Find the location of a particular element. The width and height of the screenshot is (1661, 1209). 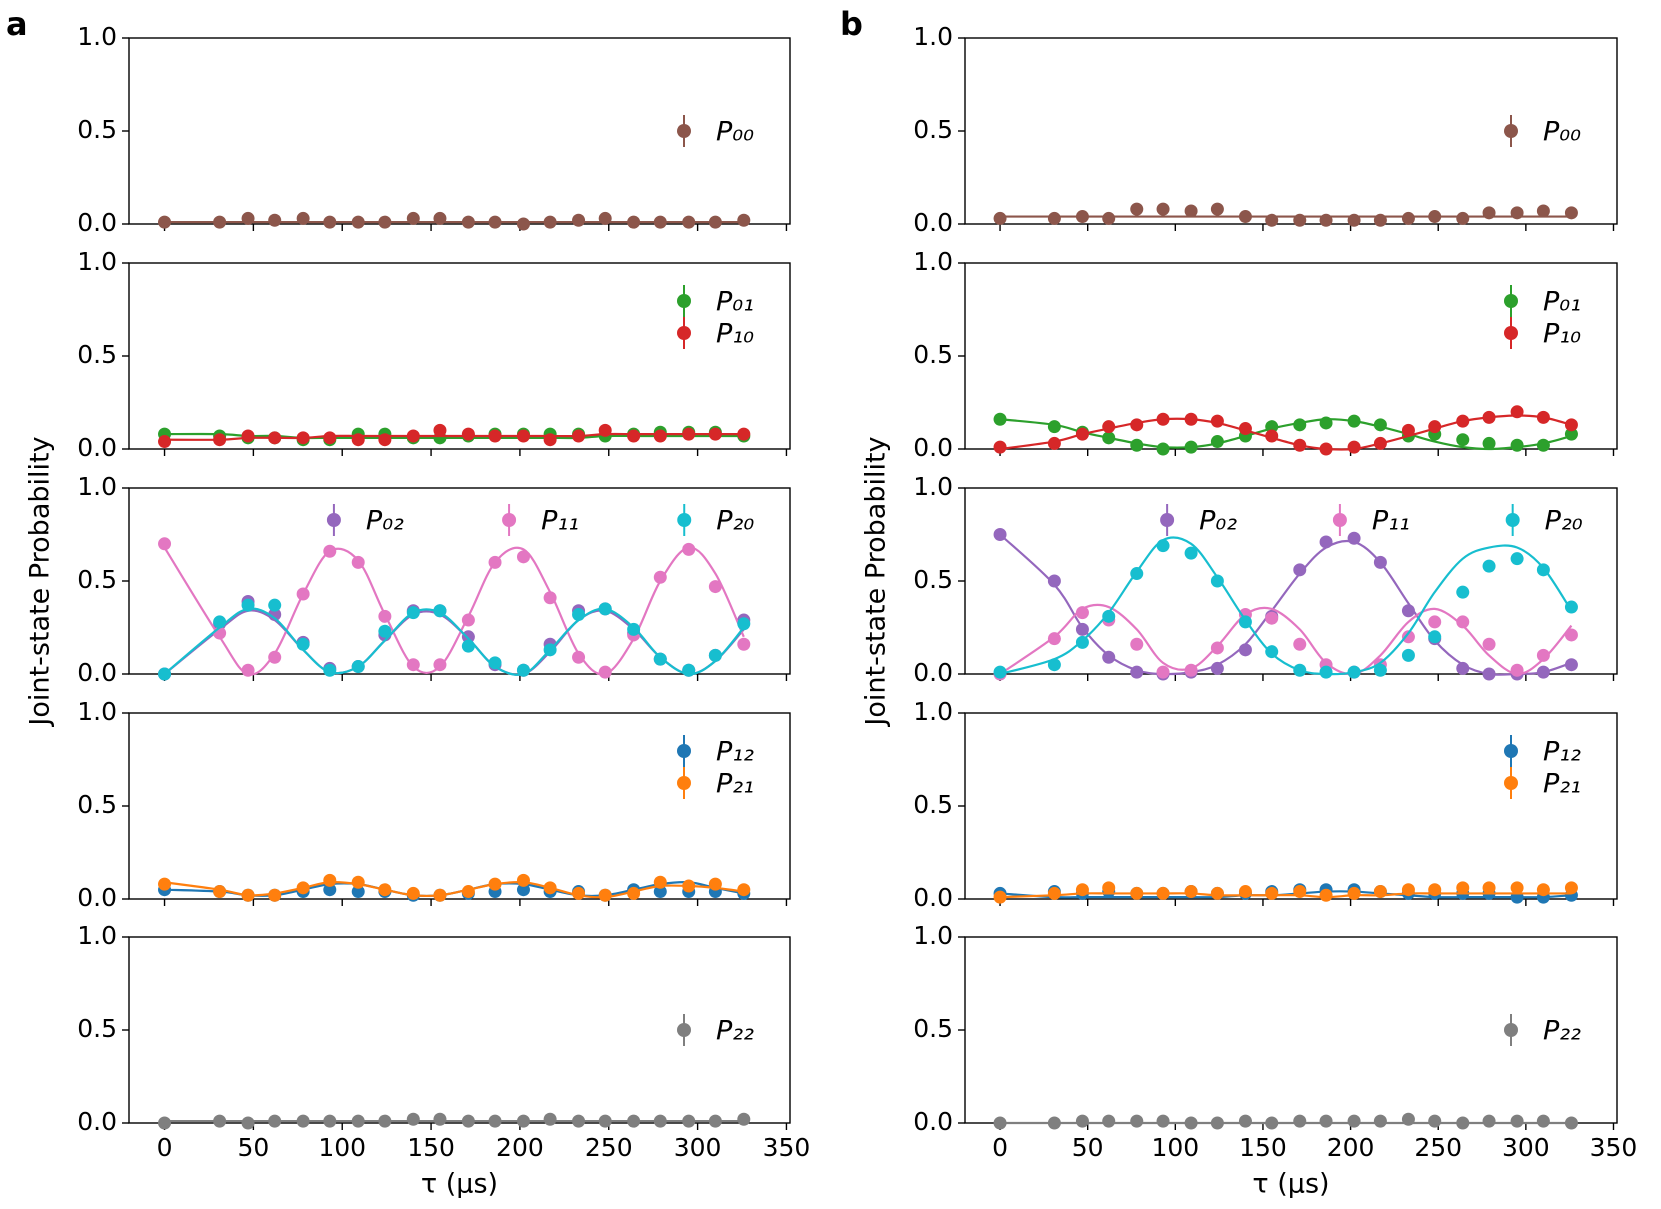

legend-label: P₂₂ is located at coordinates (1562, 1031).